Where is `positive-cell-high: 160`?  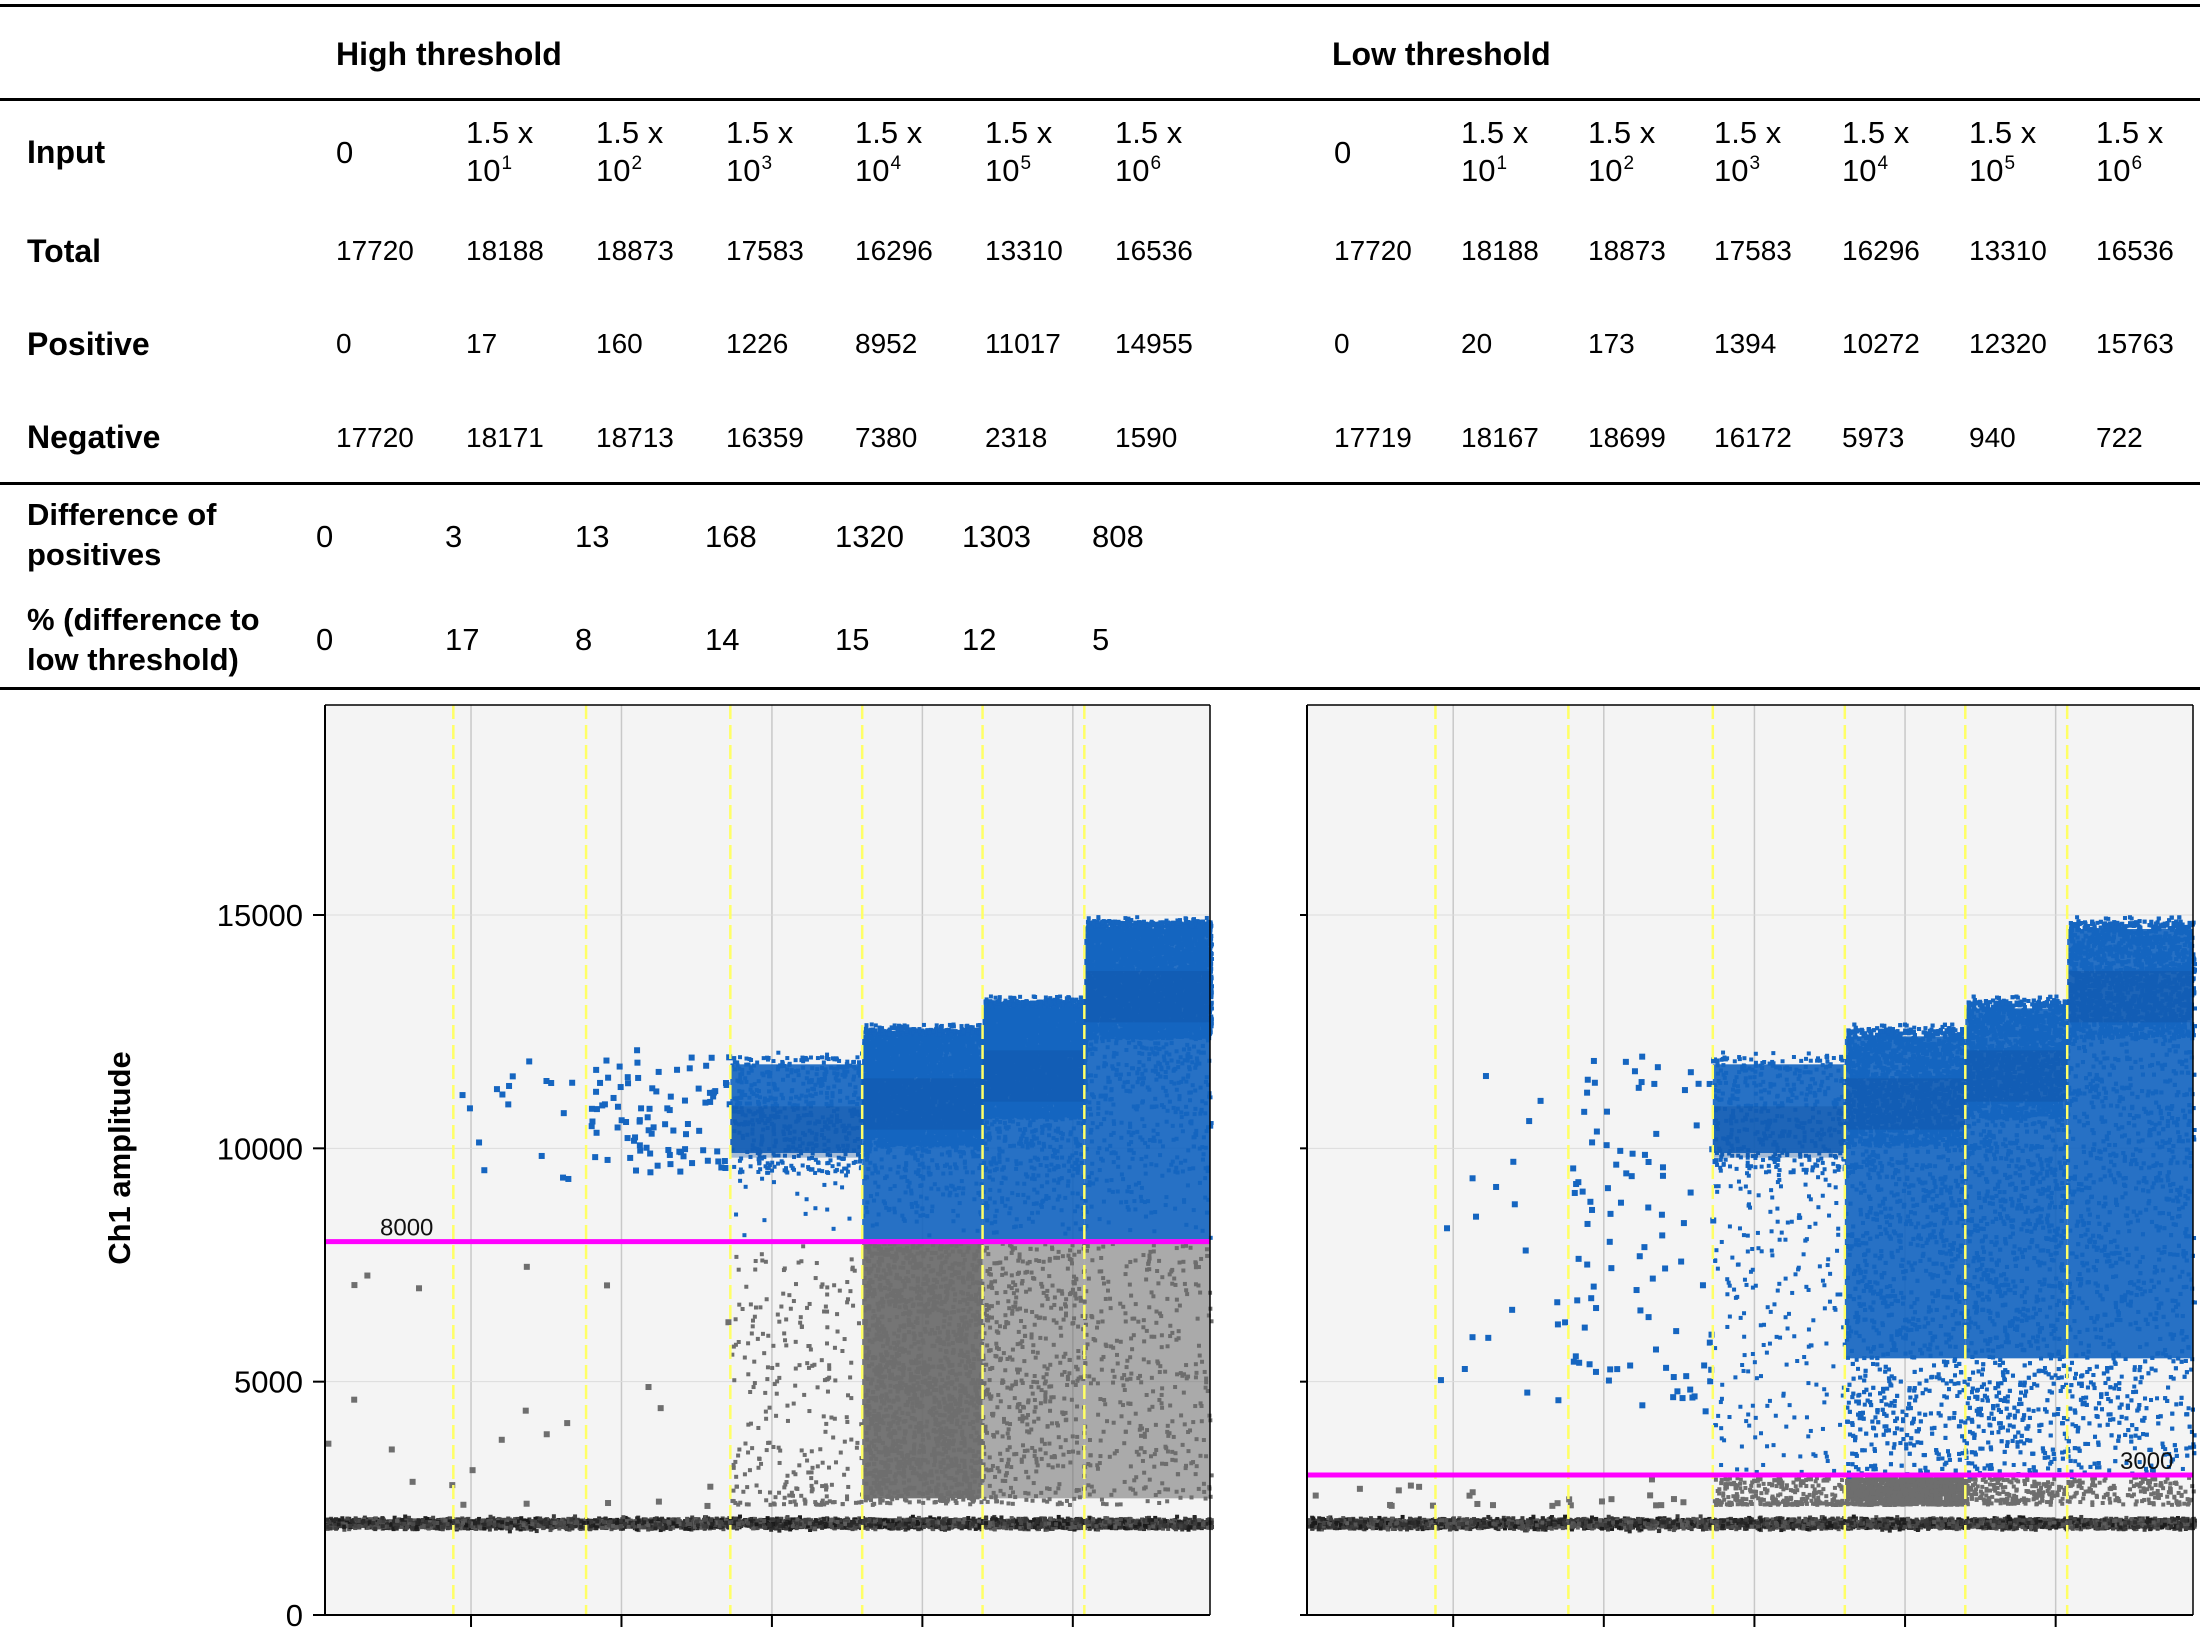
positive-cell-high: 160 is located at coordinates (619, 344).